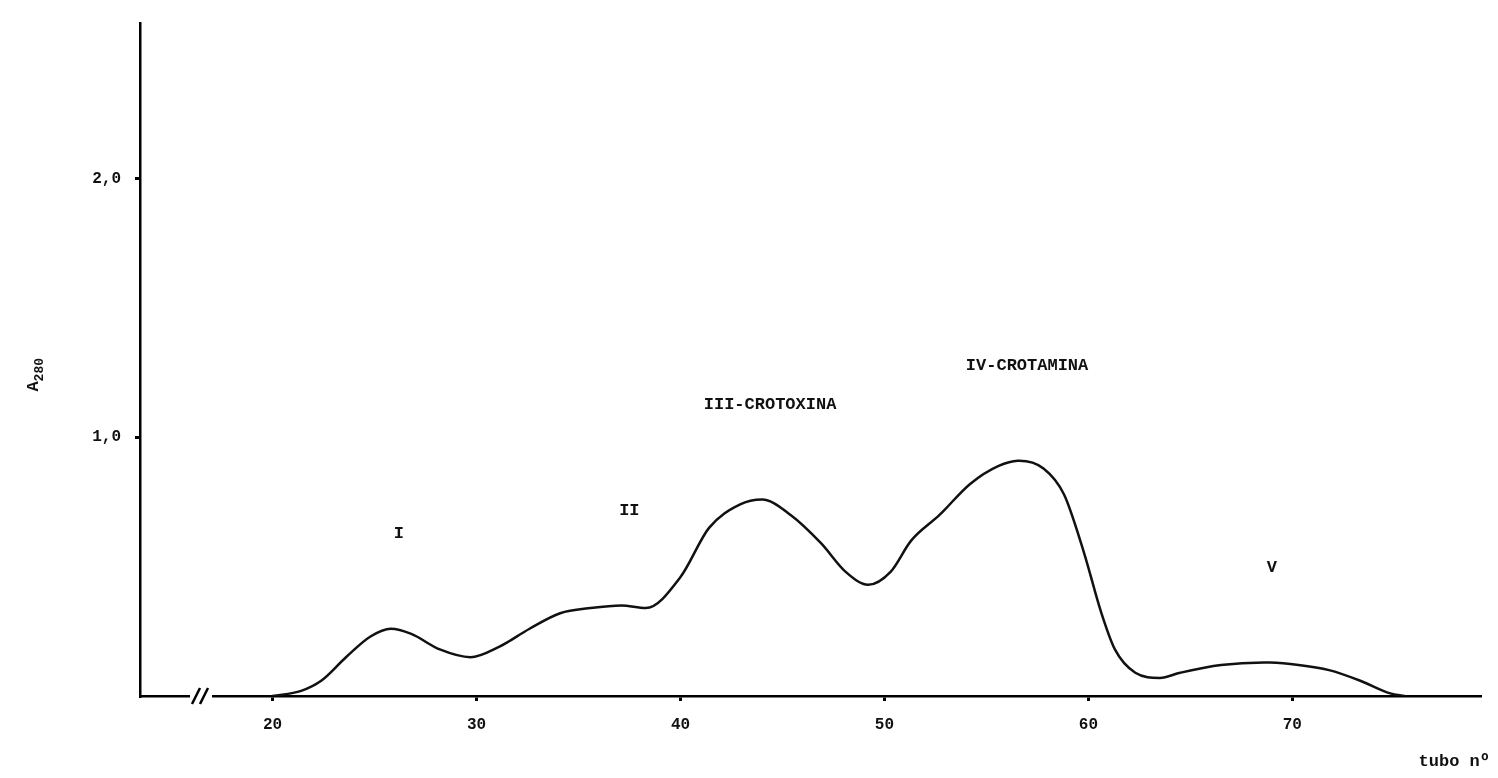  Describe the element at coordinates (106, 178) in the screenshot. I see `y-tick-label: 2,0` at that location.